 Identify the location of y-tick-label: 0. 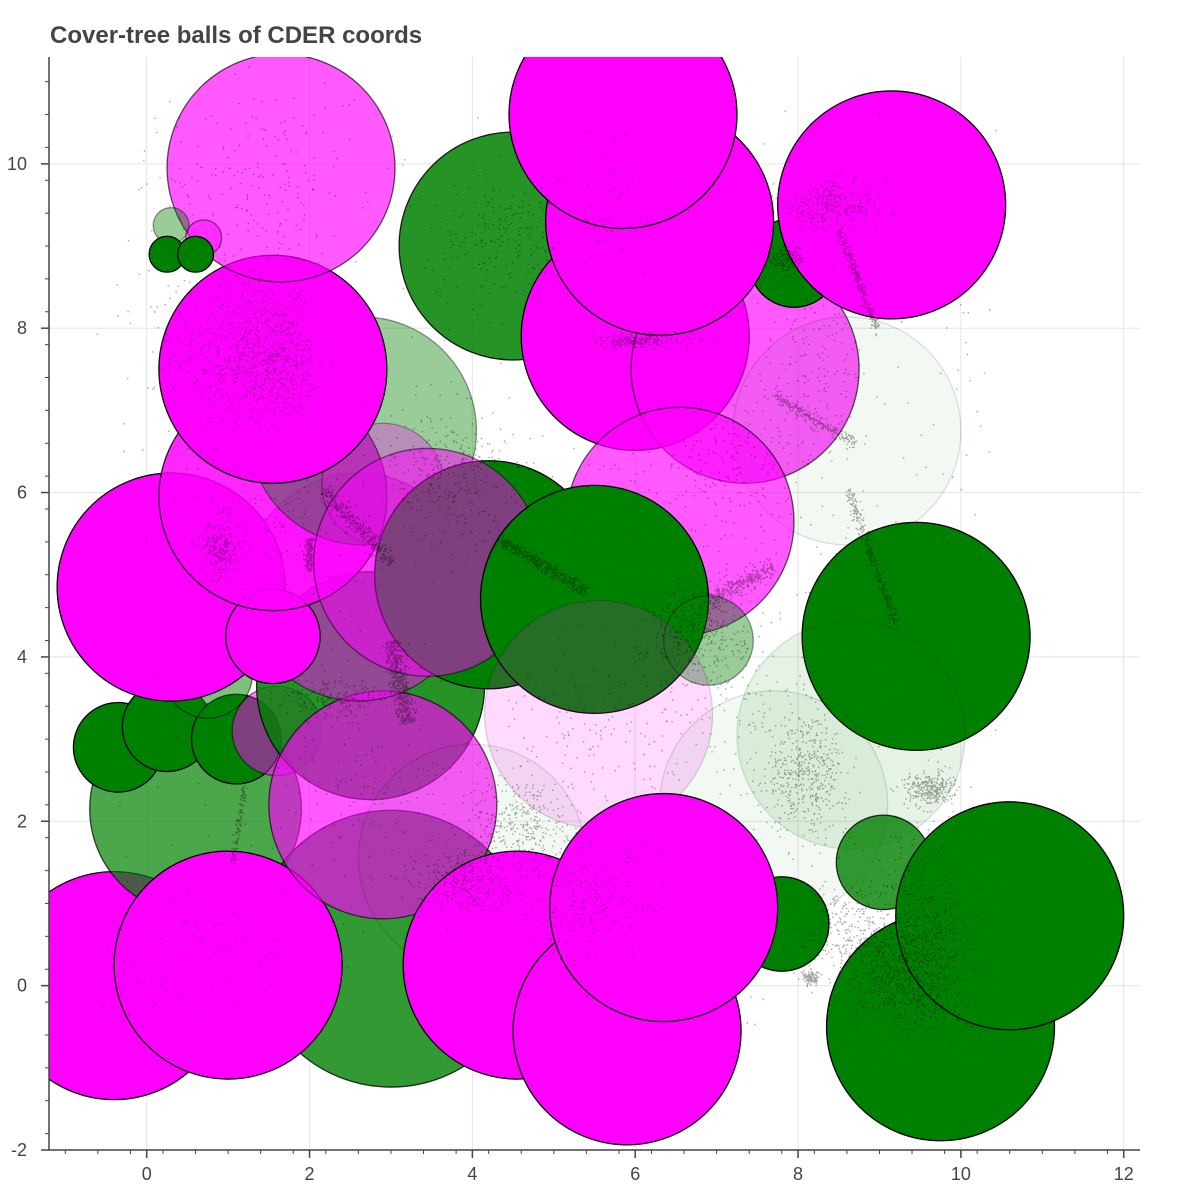
(22, 986).